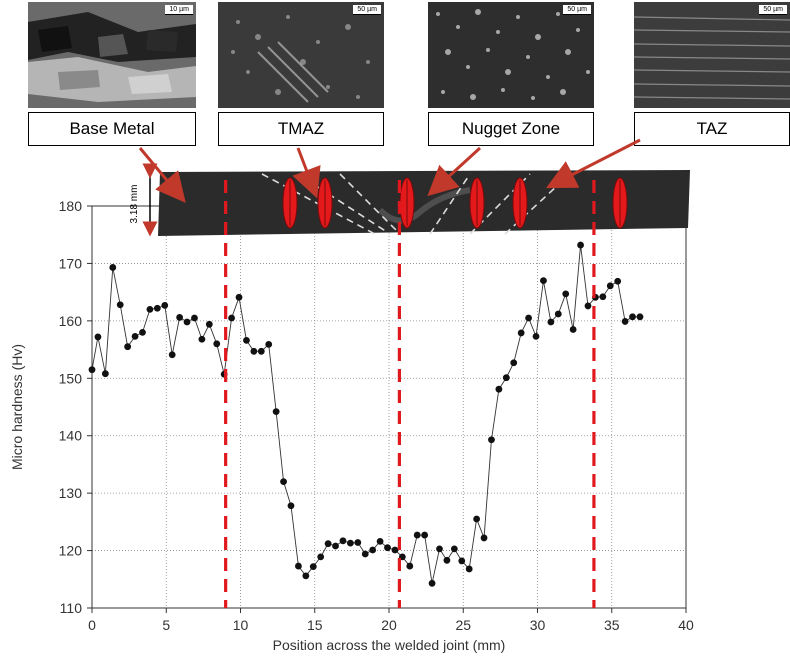 This screenshot has height=664, width=790. What do you see at coordinates (389, 170) in the screenshot?
I see `callout-arrows` at bounding box center [389, 170].